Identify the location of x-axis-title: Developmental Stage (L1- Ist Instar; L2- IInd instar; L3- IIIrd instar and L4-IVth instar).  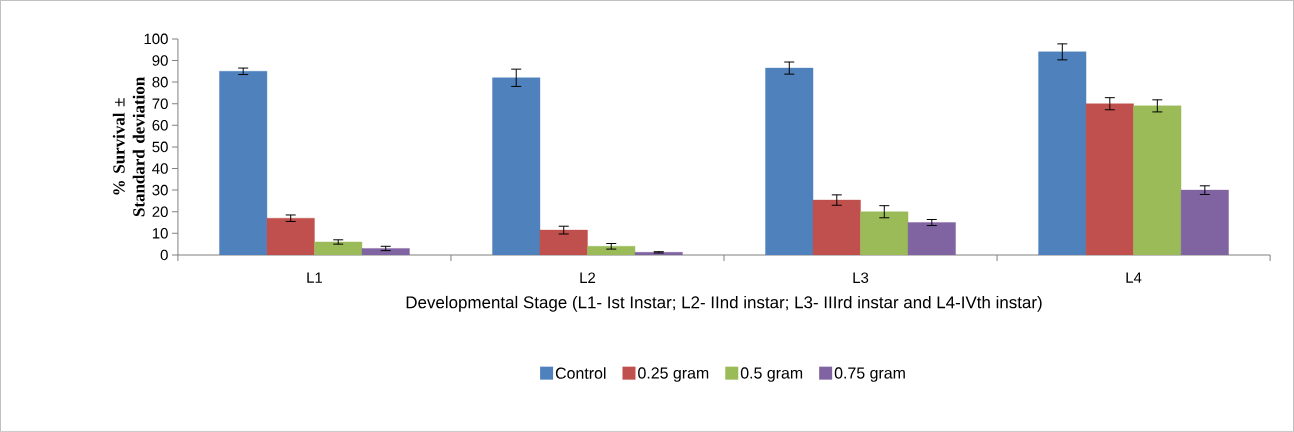
(724, 303).